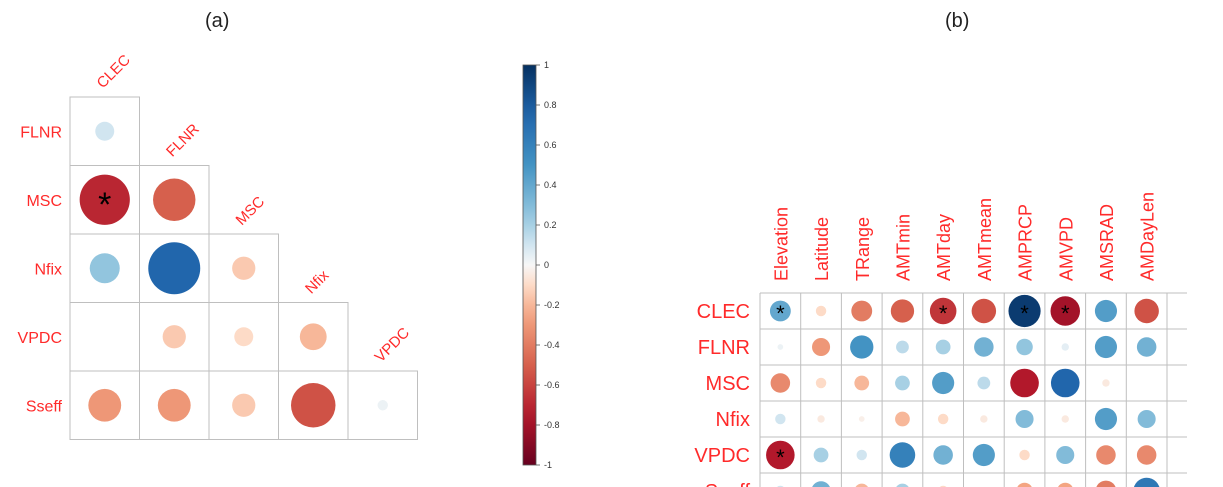  I want to click on col-label-b-AMTmin: AMTmin, so click(903, 247).